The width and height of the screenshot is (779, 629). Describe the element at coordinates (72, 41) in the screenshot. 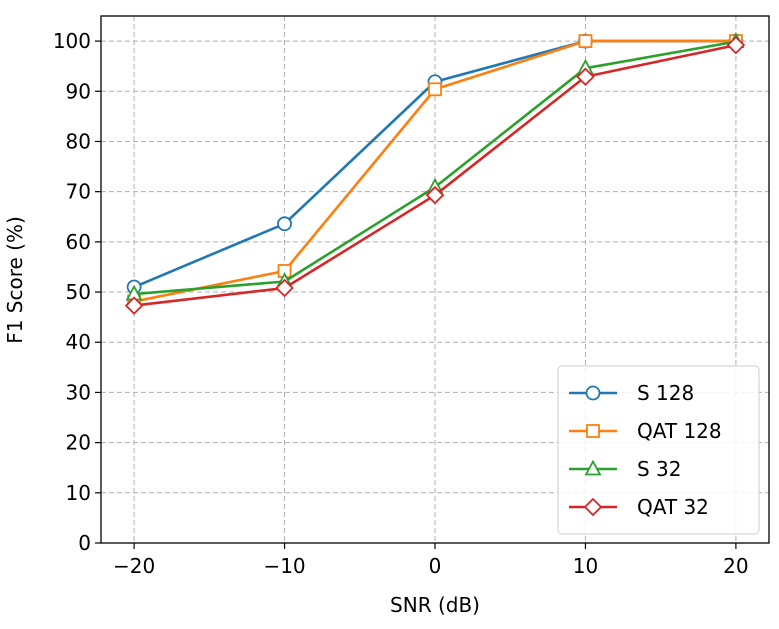

I see `y-tick-label: 100` at that location.